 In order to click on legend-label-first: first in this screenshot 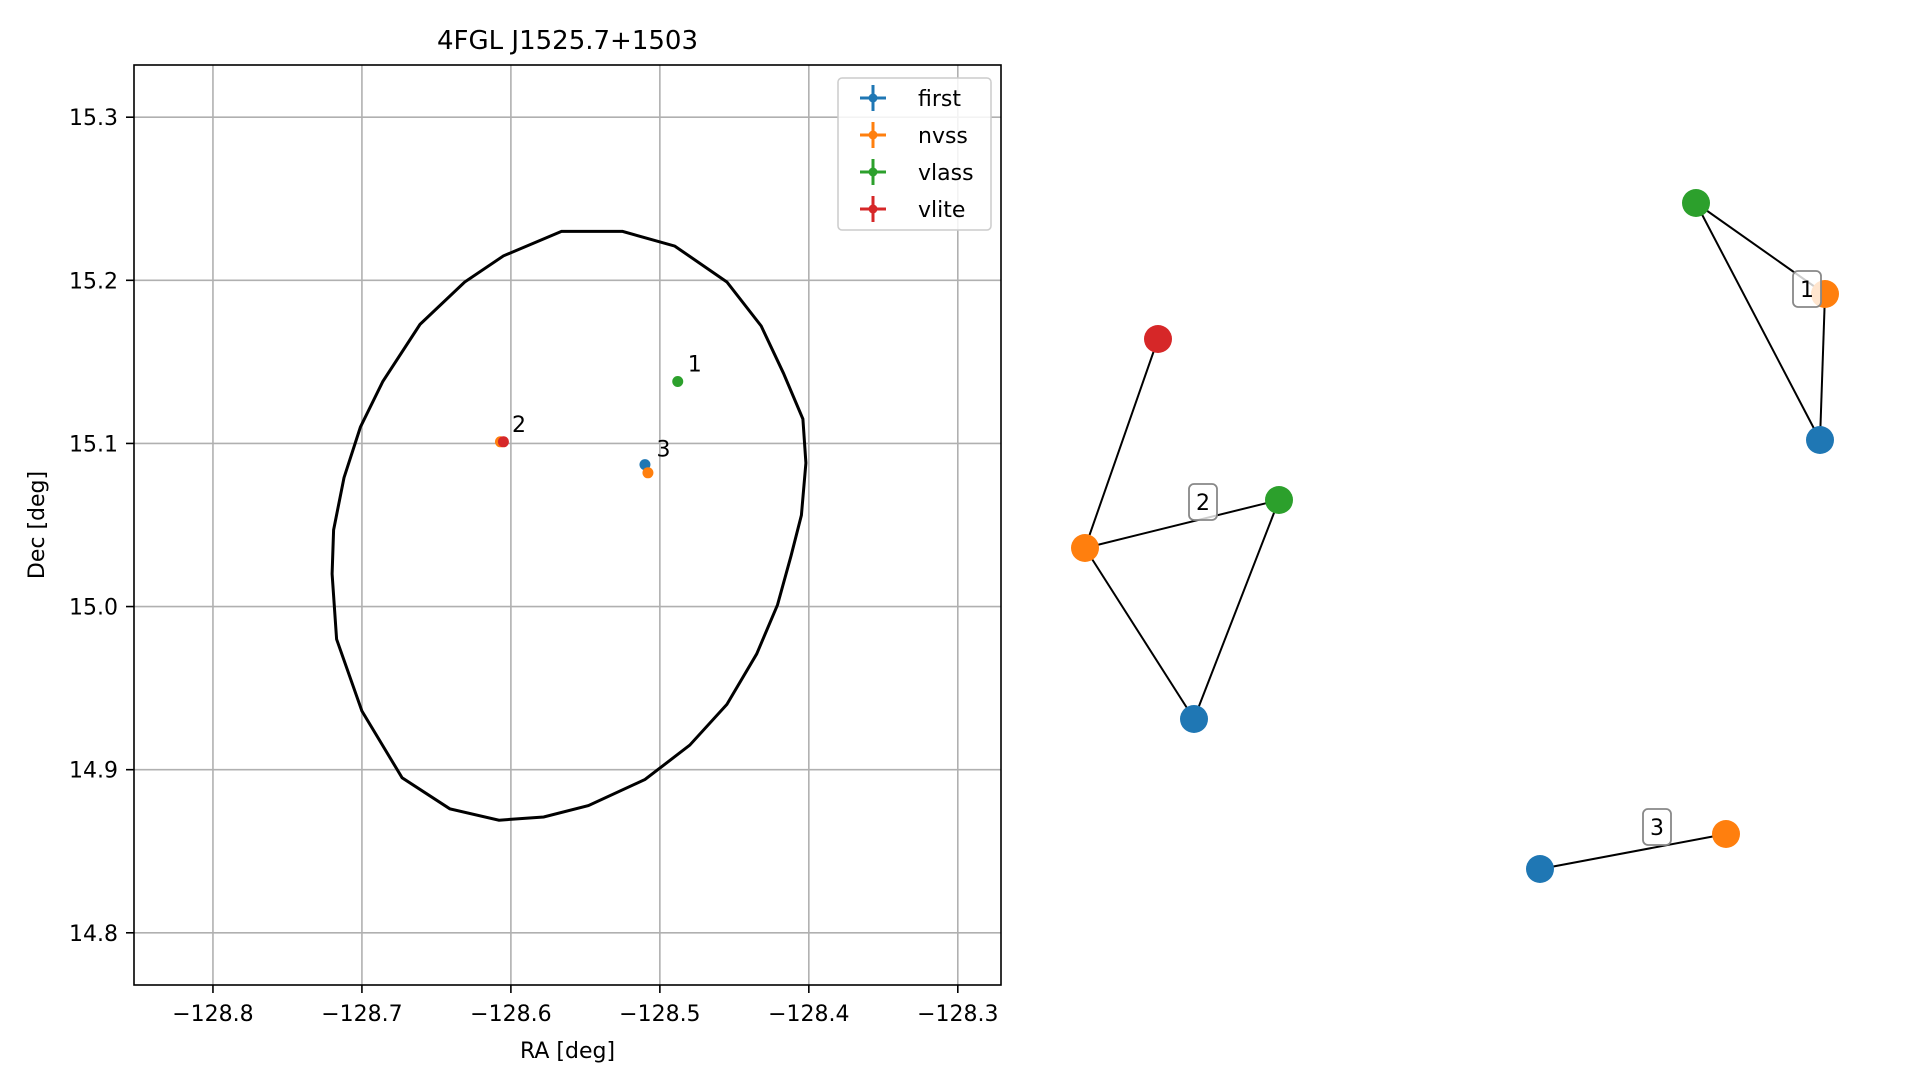, I will do `click(939, 99)`.